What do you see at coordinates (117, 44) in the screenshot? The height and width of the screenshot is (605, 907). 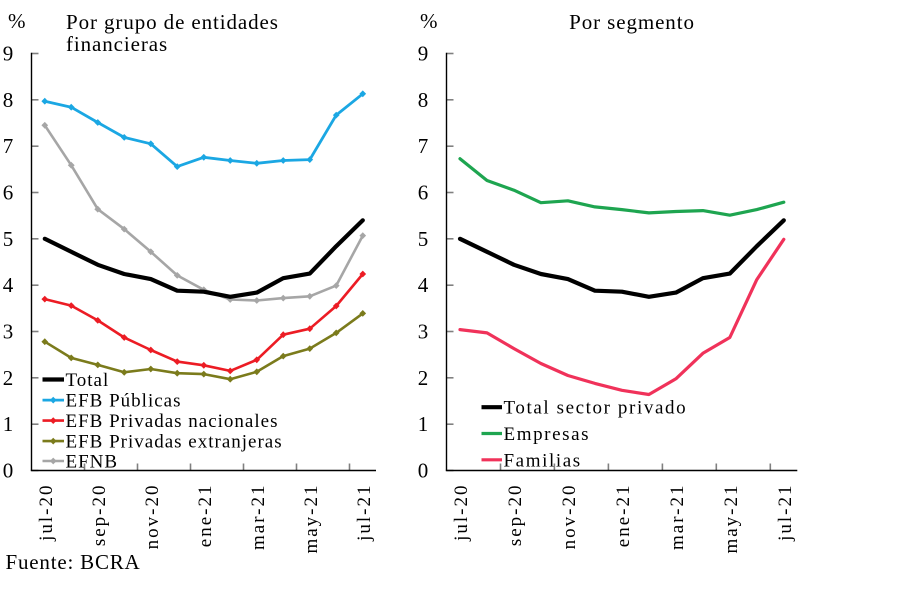 I see `svg-text: financieras` at bounding box center [117, 44].